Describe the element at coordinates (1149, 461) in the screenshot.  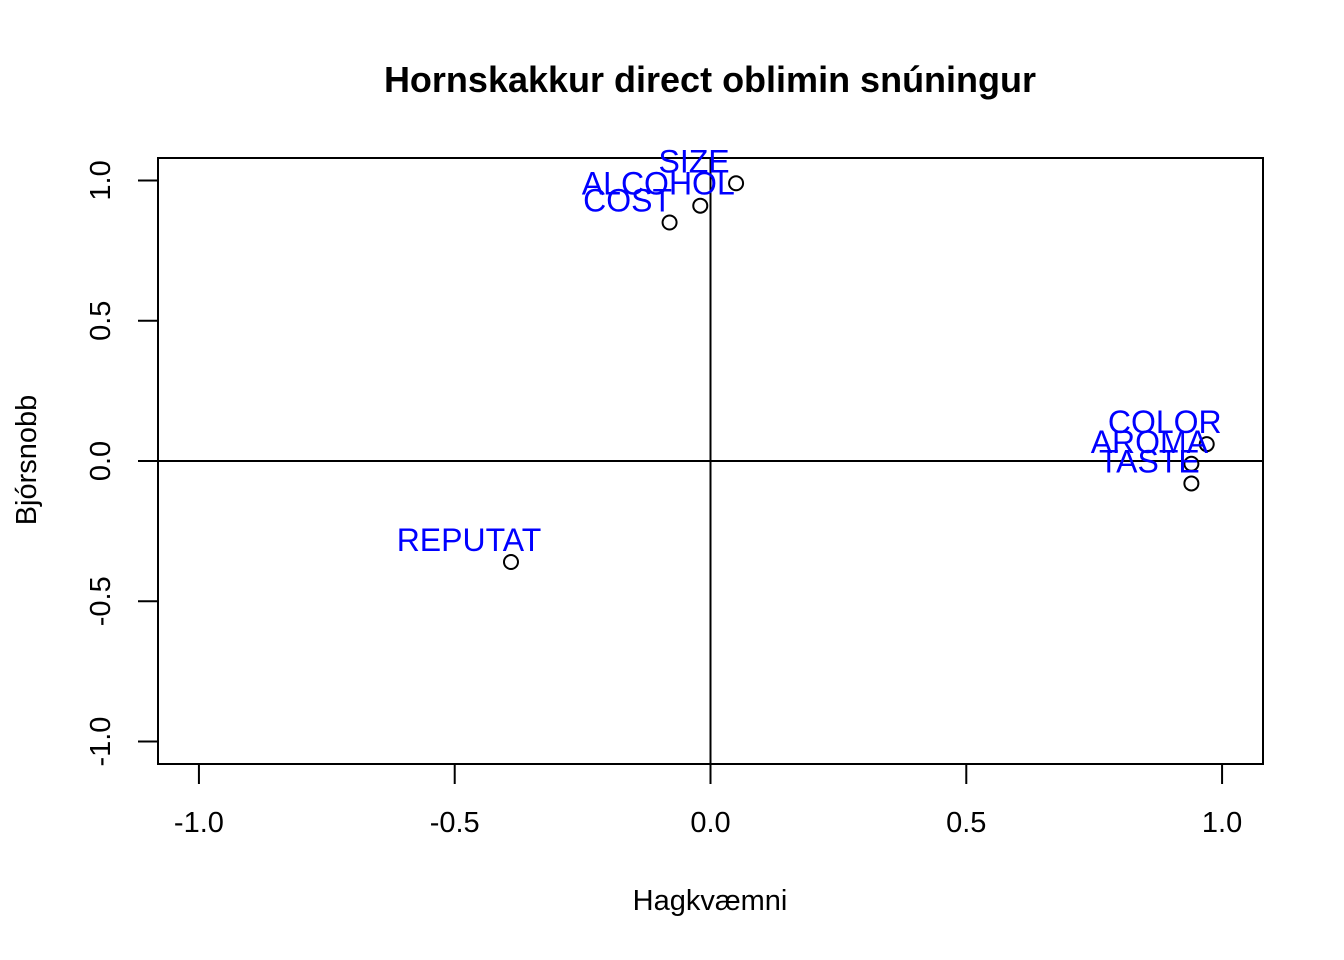
I see `point-label: TASTE` at that location.